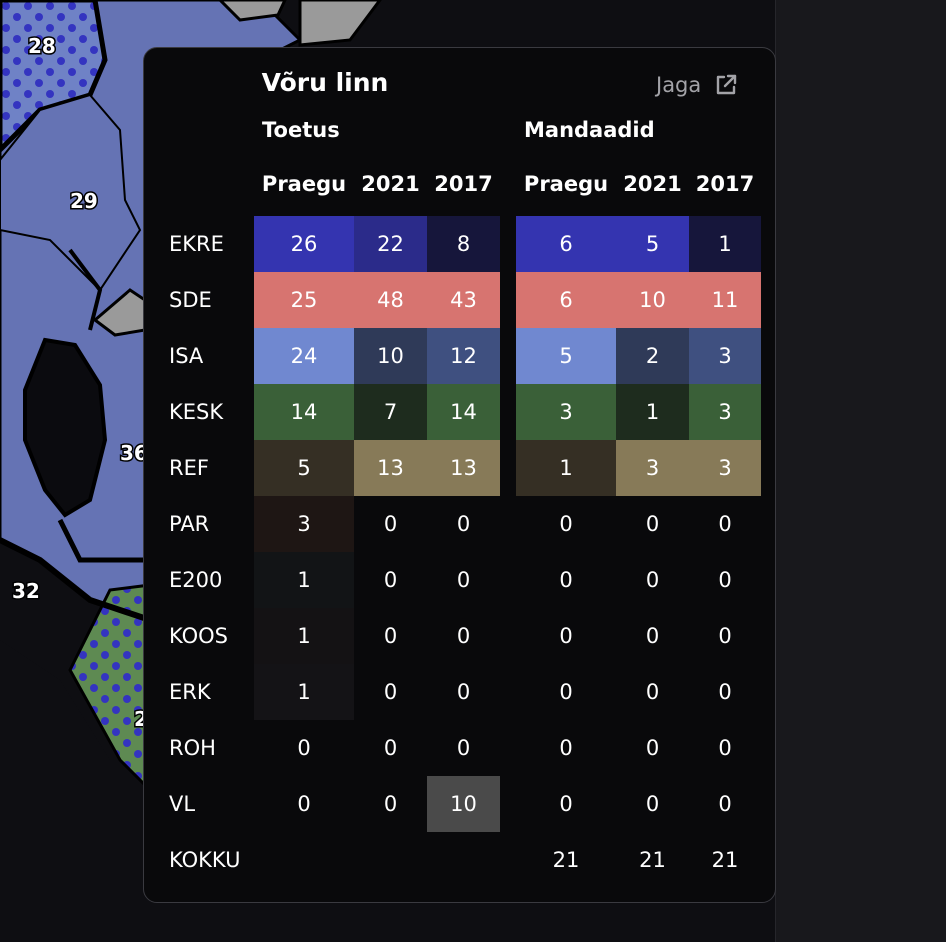 The height and width of the screenshot is (942, 946). What do you see at coordinates (652, 356) in the screenshot?
I see `seats-cell: 2` at bounding box center [652, 356].